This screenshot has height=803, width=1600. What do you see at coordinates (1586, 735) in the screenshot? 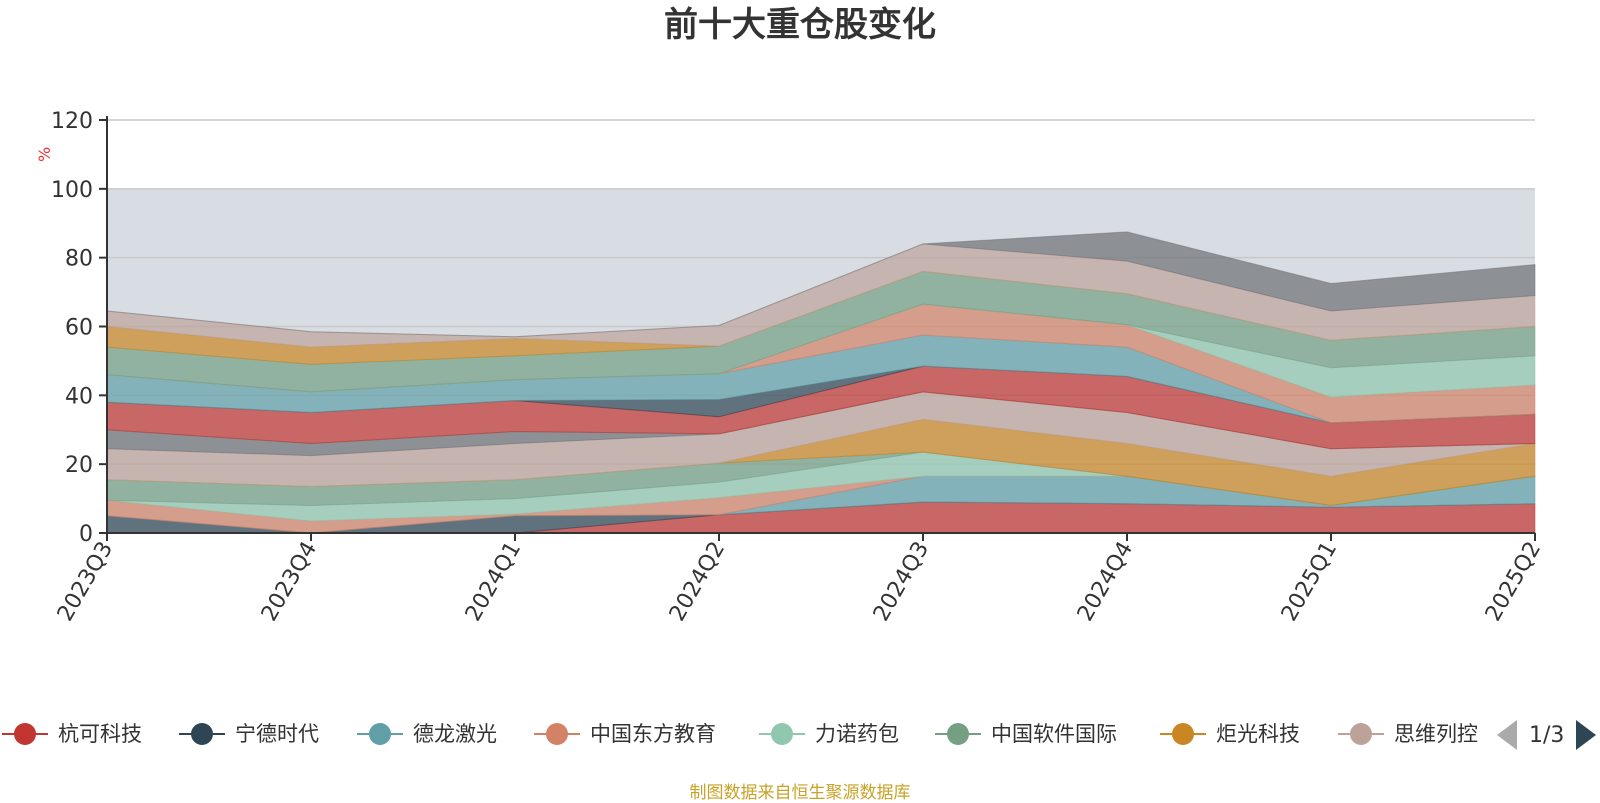
I see `legend-next-icon` at bounding box center [1586, 735].